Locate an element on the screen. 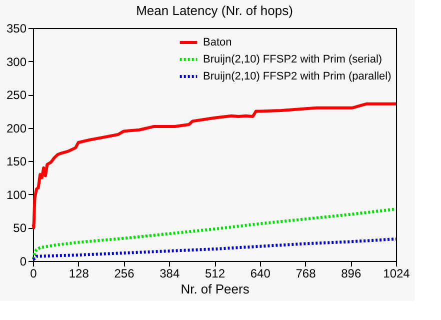 The width and height of the screenshot is (441, 320). chart-title: Mean Latency (Nr. of hops) is located at coordinates (214, 10).